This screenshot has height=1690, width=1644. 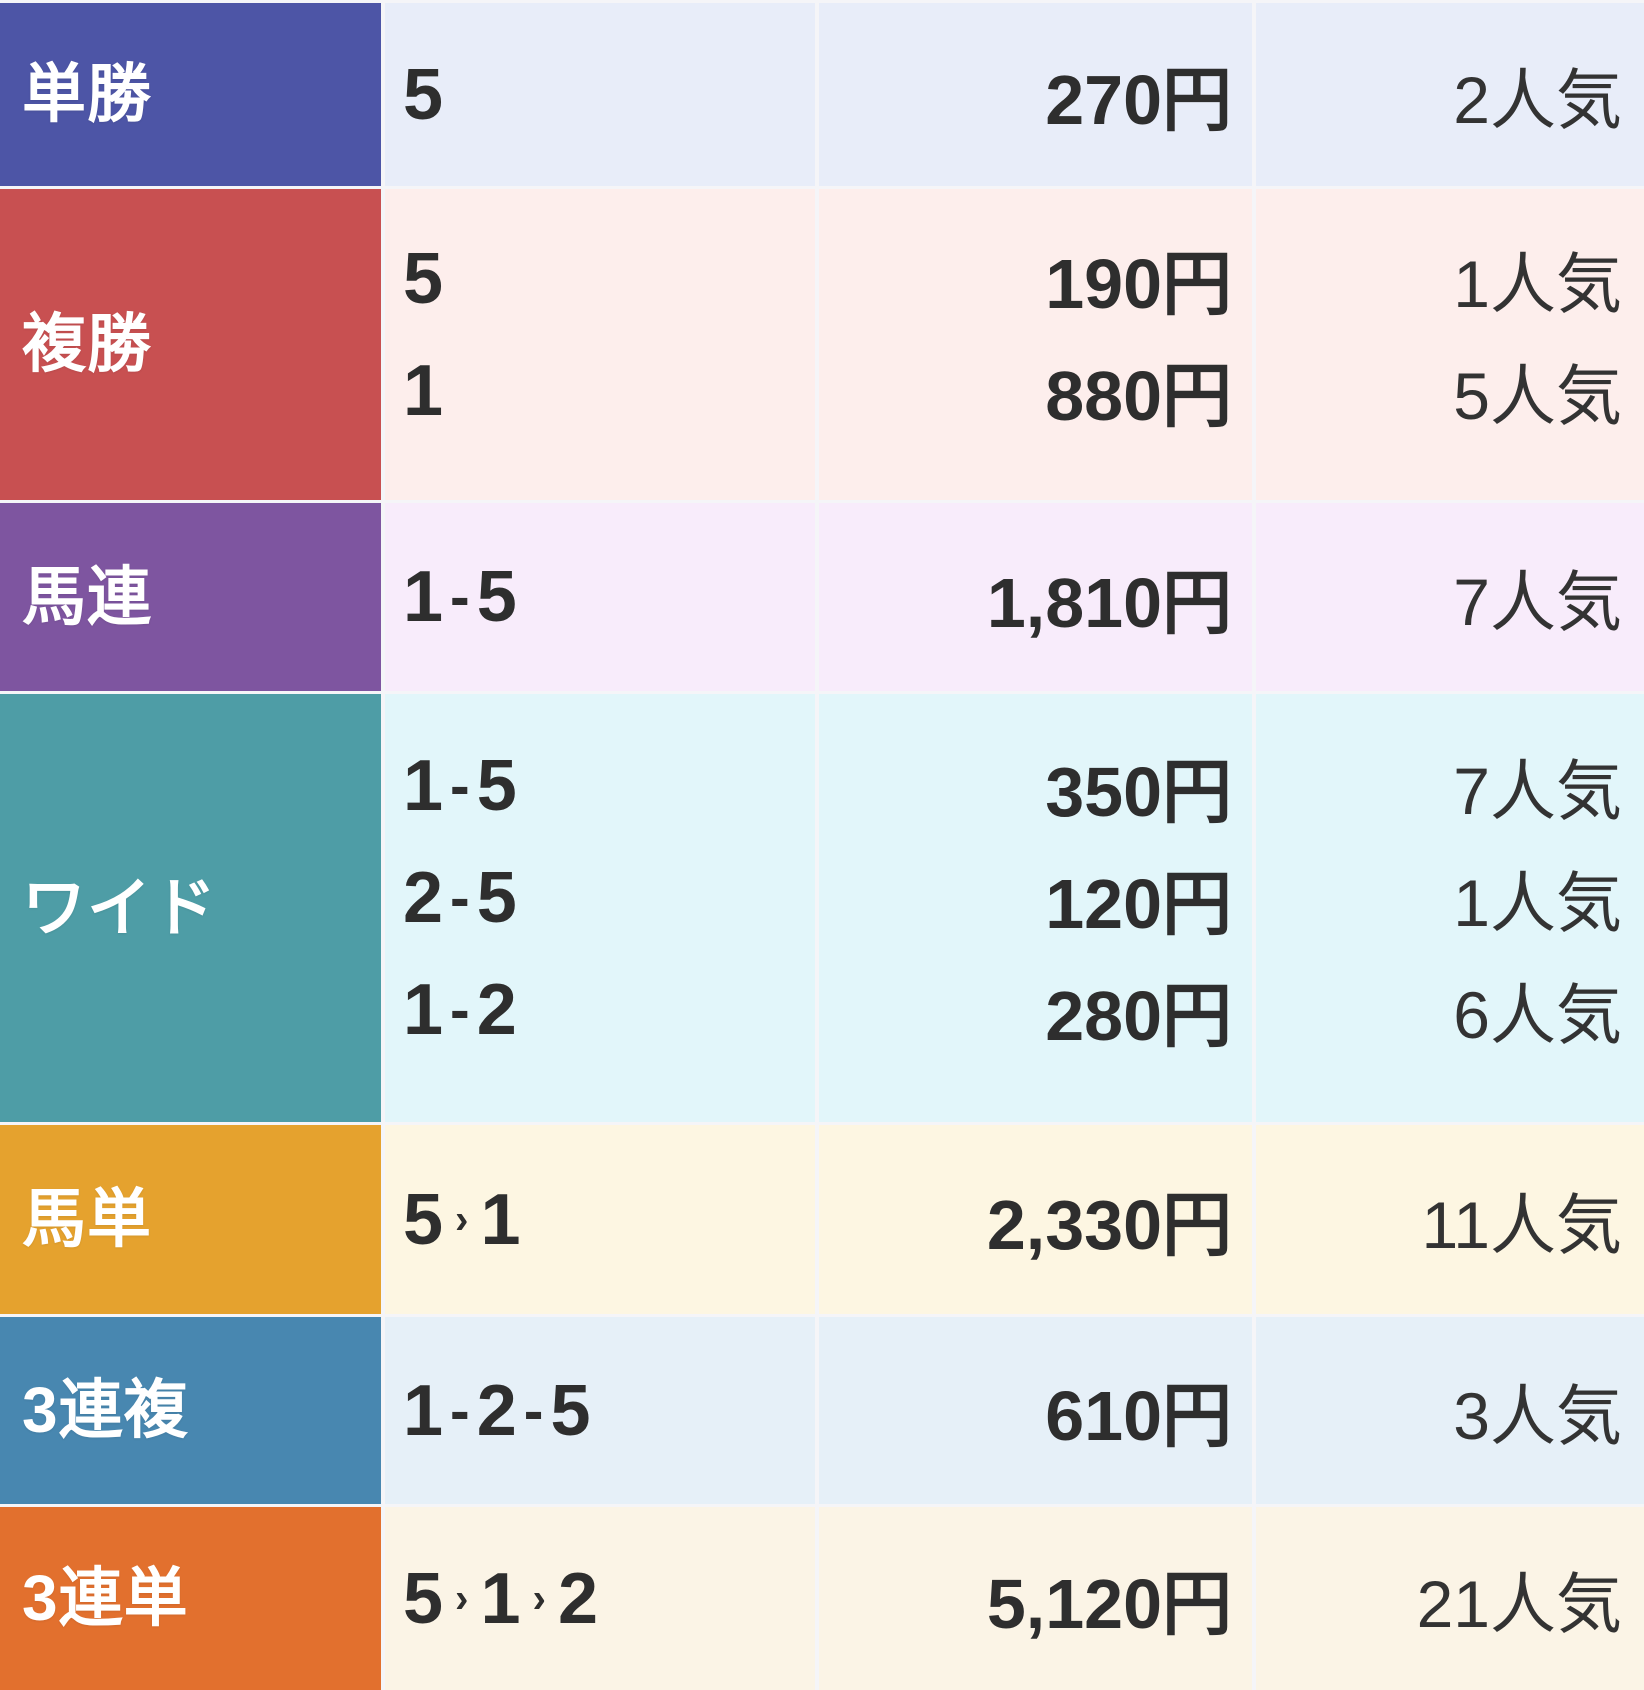 I want to click on bet-type-cell-place: 複勝, so click(x=190, y=344).